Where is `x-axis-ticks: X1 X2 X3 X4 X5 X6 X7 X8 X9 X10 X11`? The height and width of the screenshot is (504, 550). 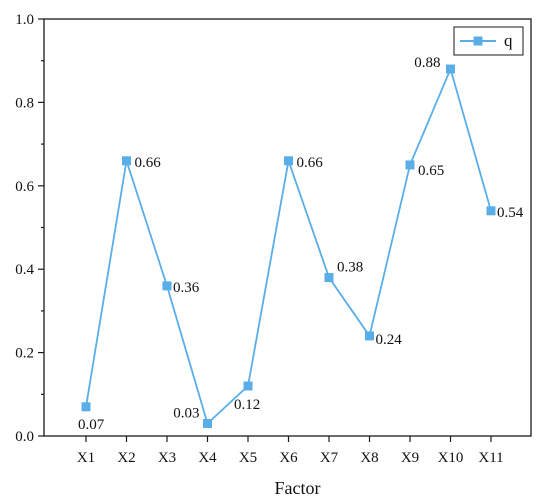 x-axis-ticks: X1 X2 X3 X4 X5 X6 X7 X8 X9 X10 X11 is located at coordinates (290, 451).